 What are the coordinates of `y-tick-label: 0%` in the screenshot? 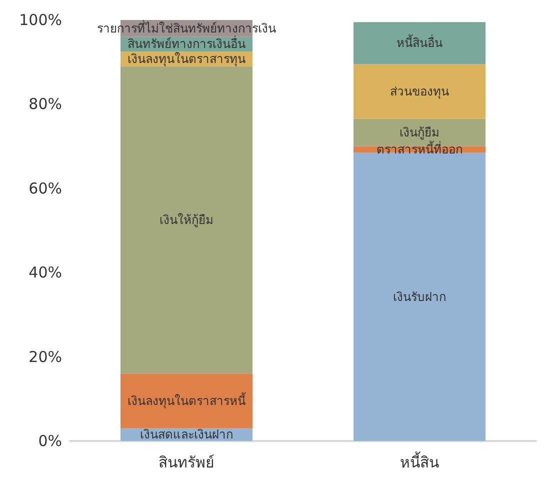 It's located at (50, 441).